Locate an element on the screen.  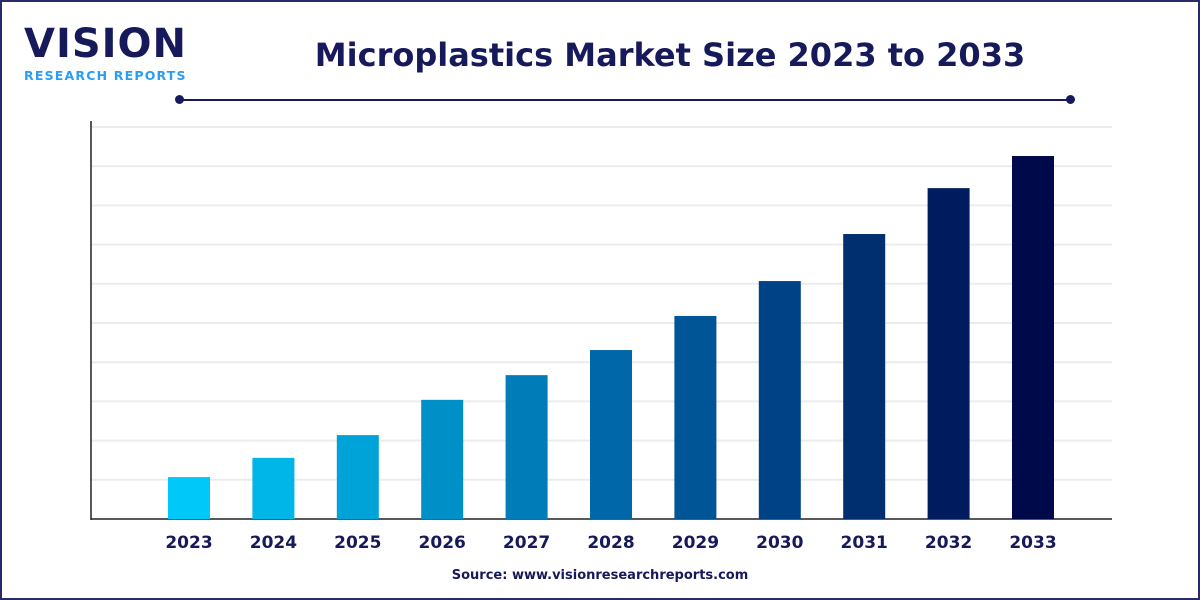
bar-2027 is located at coordinates (526, 447).